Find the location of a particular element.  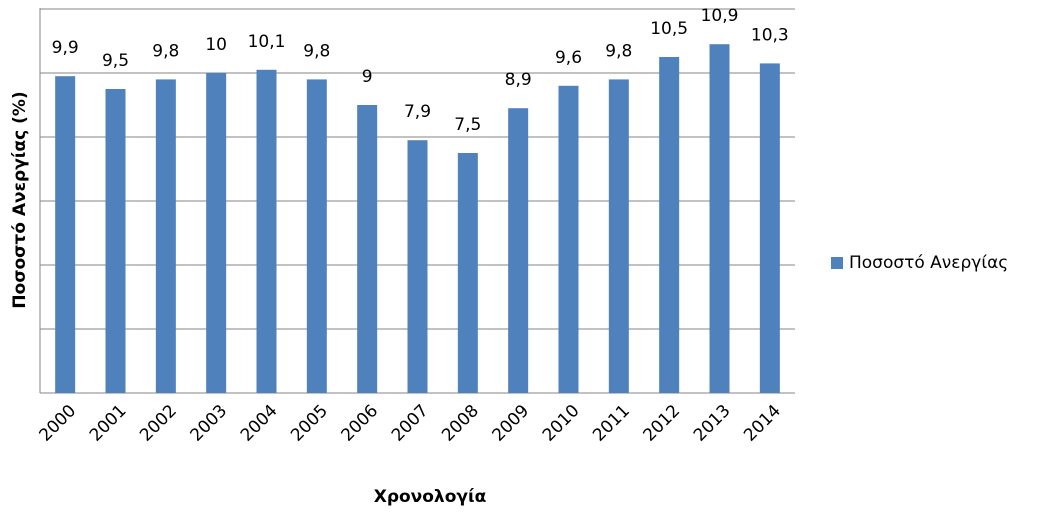

data-label: 10,5 is located at coordinates (669, 29).